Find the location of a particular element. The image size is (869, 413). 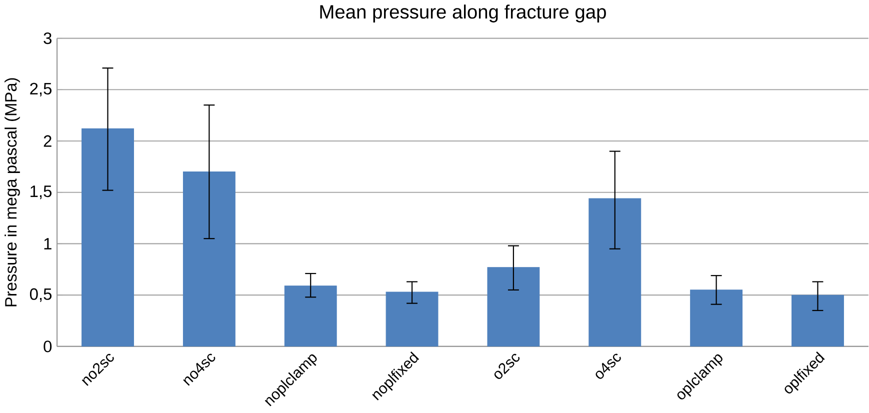

y-tick-label: 1,5 is located at coordinates (41, 193).